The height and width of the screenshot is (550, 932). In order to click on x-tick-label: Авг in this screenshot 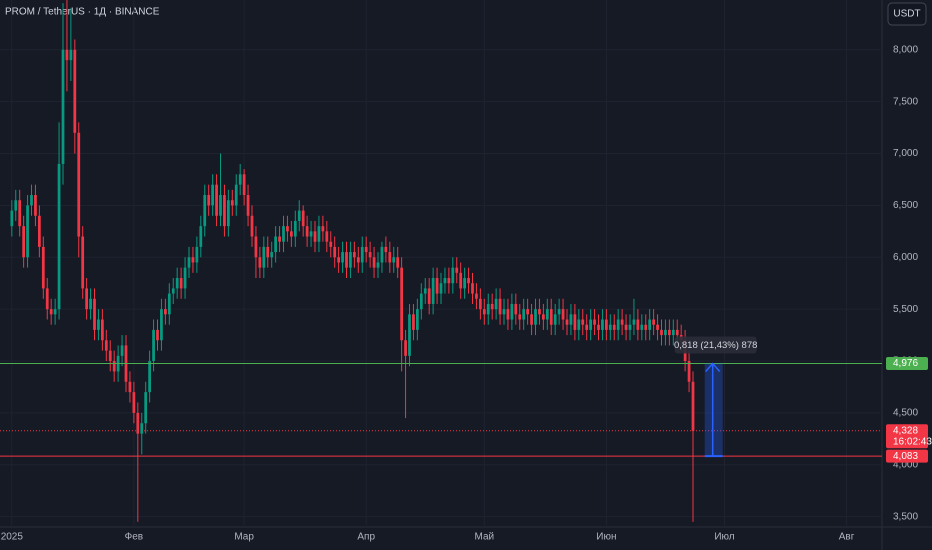, I will do `click(847, 537)`.